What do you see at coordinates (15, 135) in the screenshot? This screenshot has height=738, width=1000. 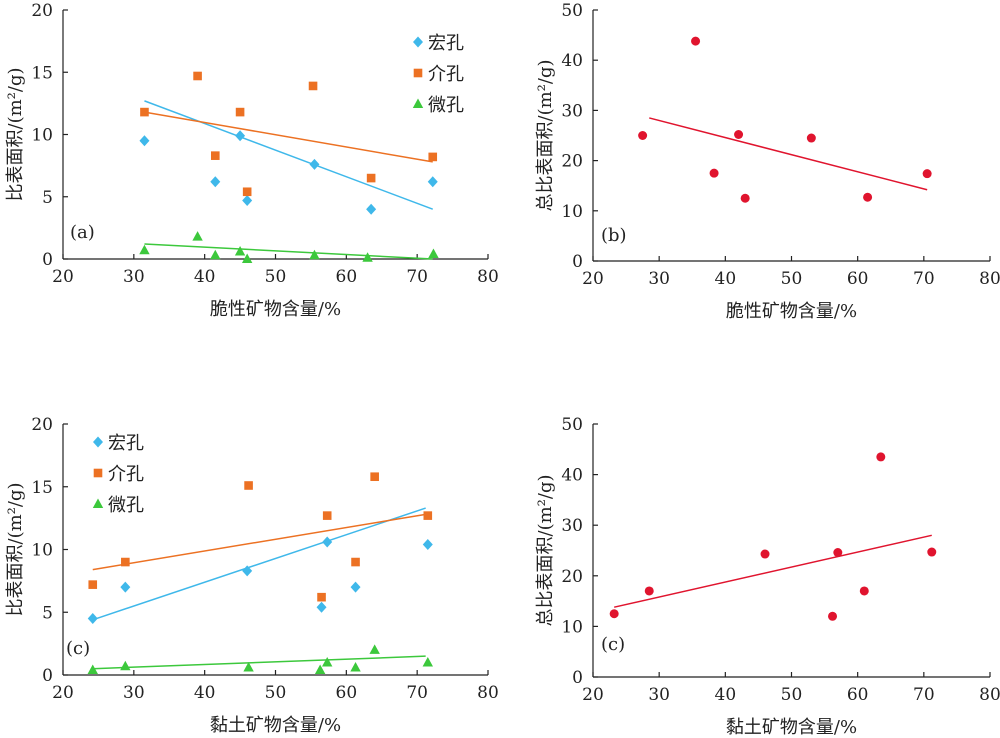 I see `y-axis-title: 比表面积/(m²/g)` at bounding box center [15, 135].